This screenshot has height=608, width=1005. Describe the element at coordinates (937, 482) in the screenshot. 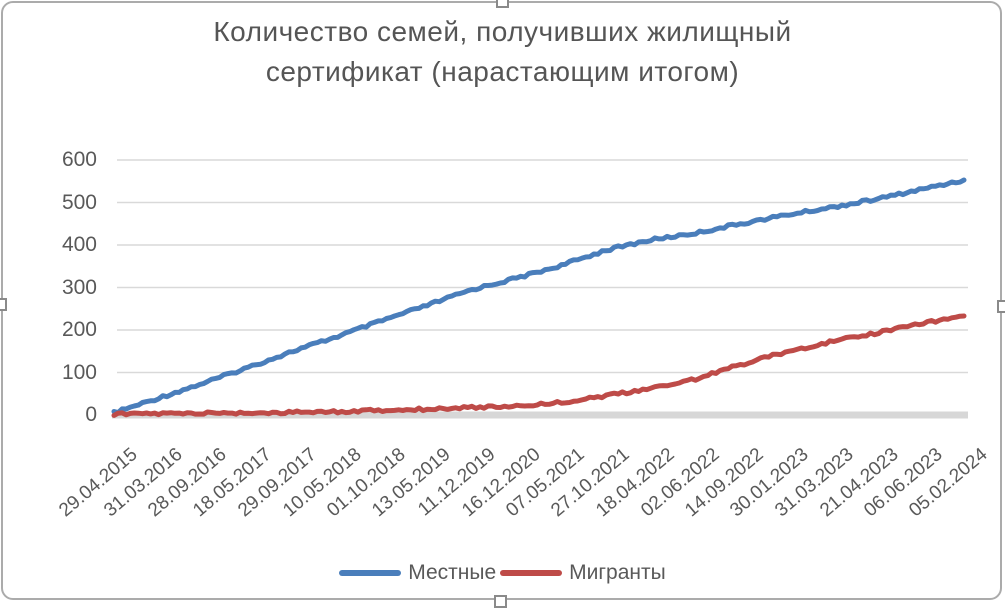

I see `x-tick-label: 05.02.2024` at that location.